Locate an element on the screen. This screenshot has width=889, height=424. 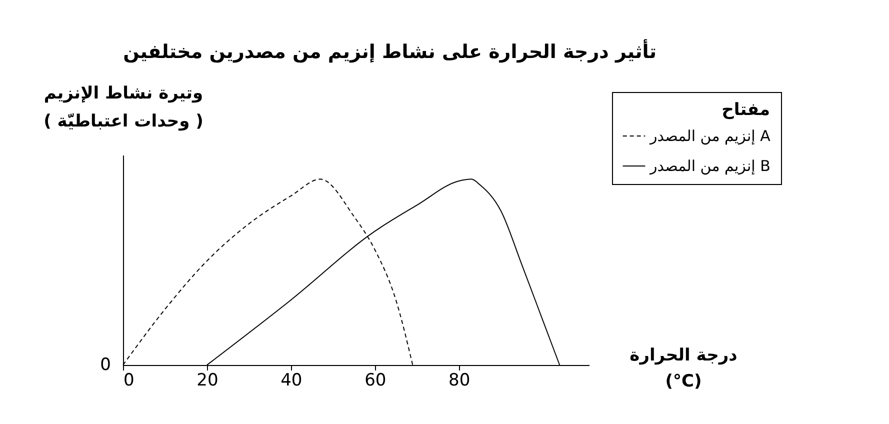
chart-title: تأثير درجة الحرارة على نشاط إنزيم من مصدرين مختلفين is located at coordinates (390, 51).